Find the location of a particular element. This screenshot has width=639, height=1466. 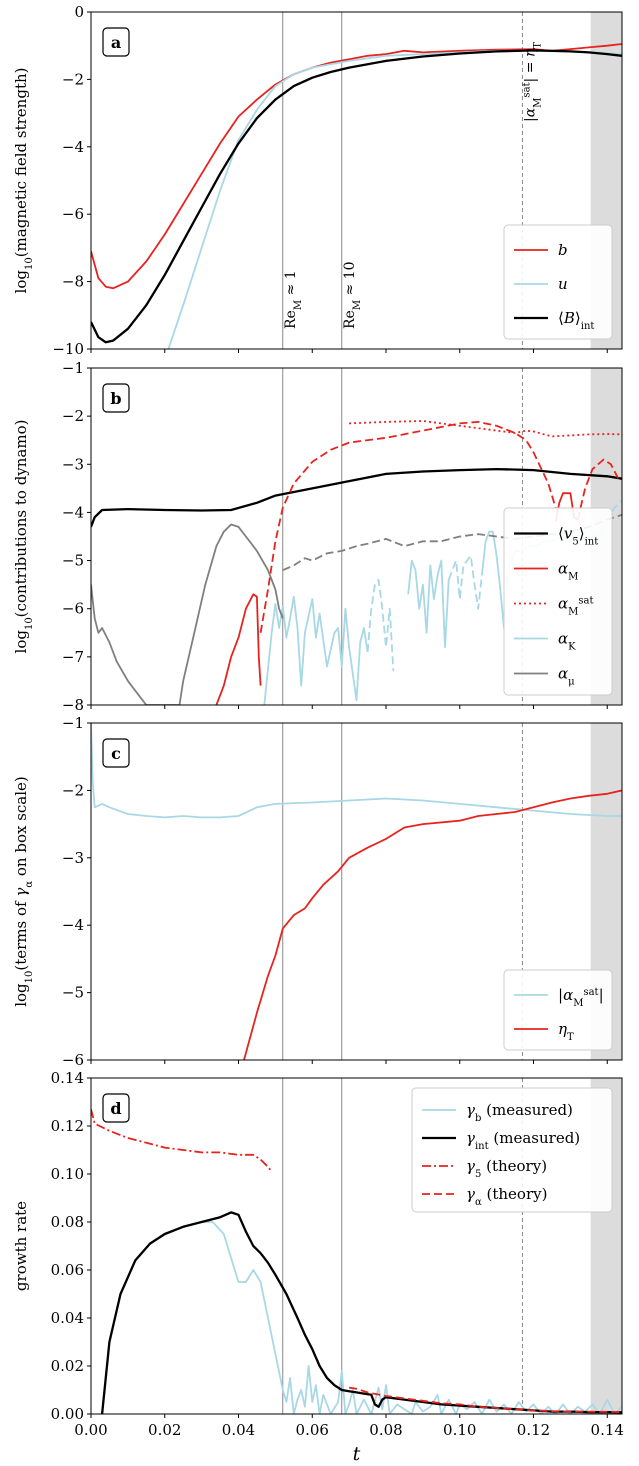

ytick-label: 0.10 is located at coordinates (67, 1174).